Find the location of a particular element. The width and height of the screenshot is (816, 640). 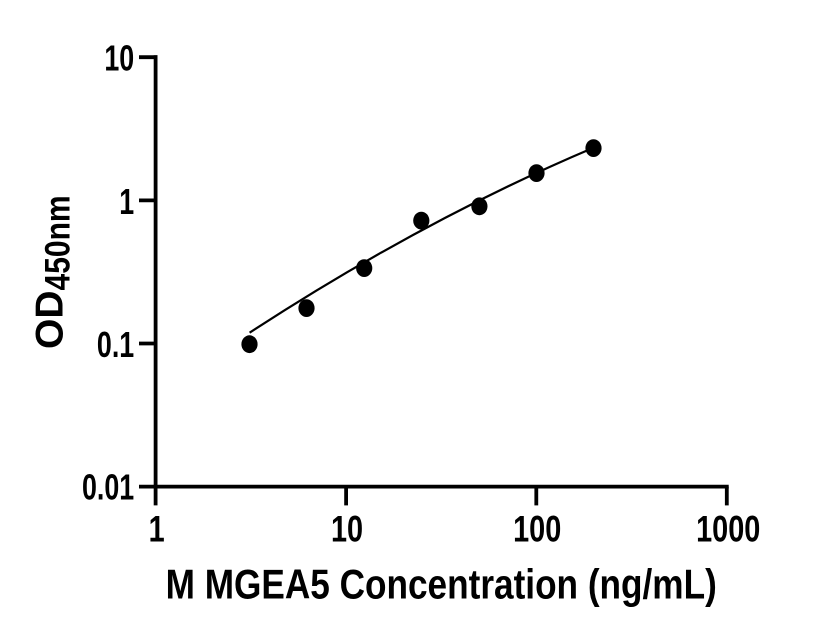

svg-text: 0.01 is located at coordinates (108, 487).